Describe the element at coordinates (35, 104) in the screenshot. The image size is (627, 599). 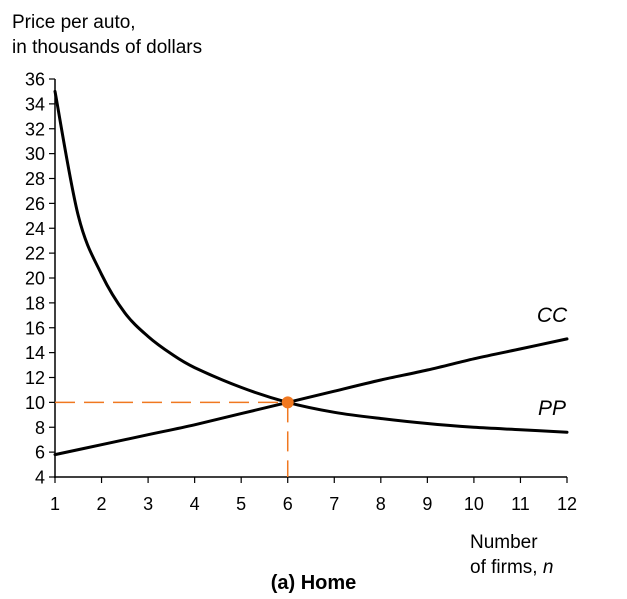
I see `y-tick-label: 34` at that location.